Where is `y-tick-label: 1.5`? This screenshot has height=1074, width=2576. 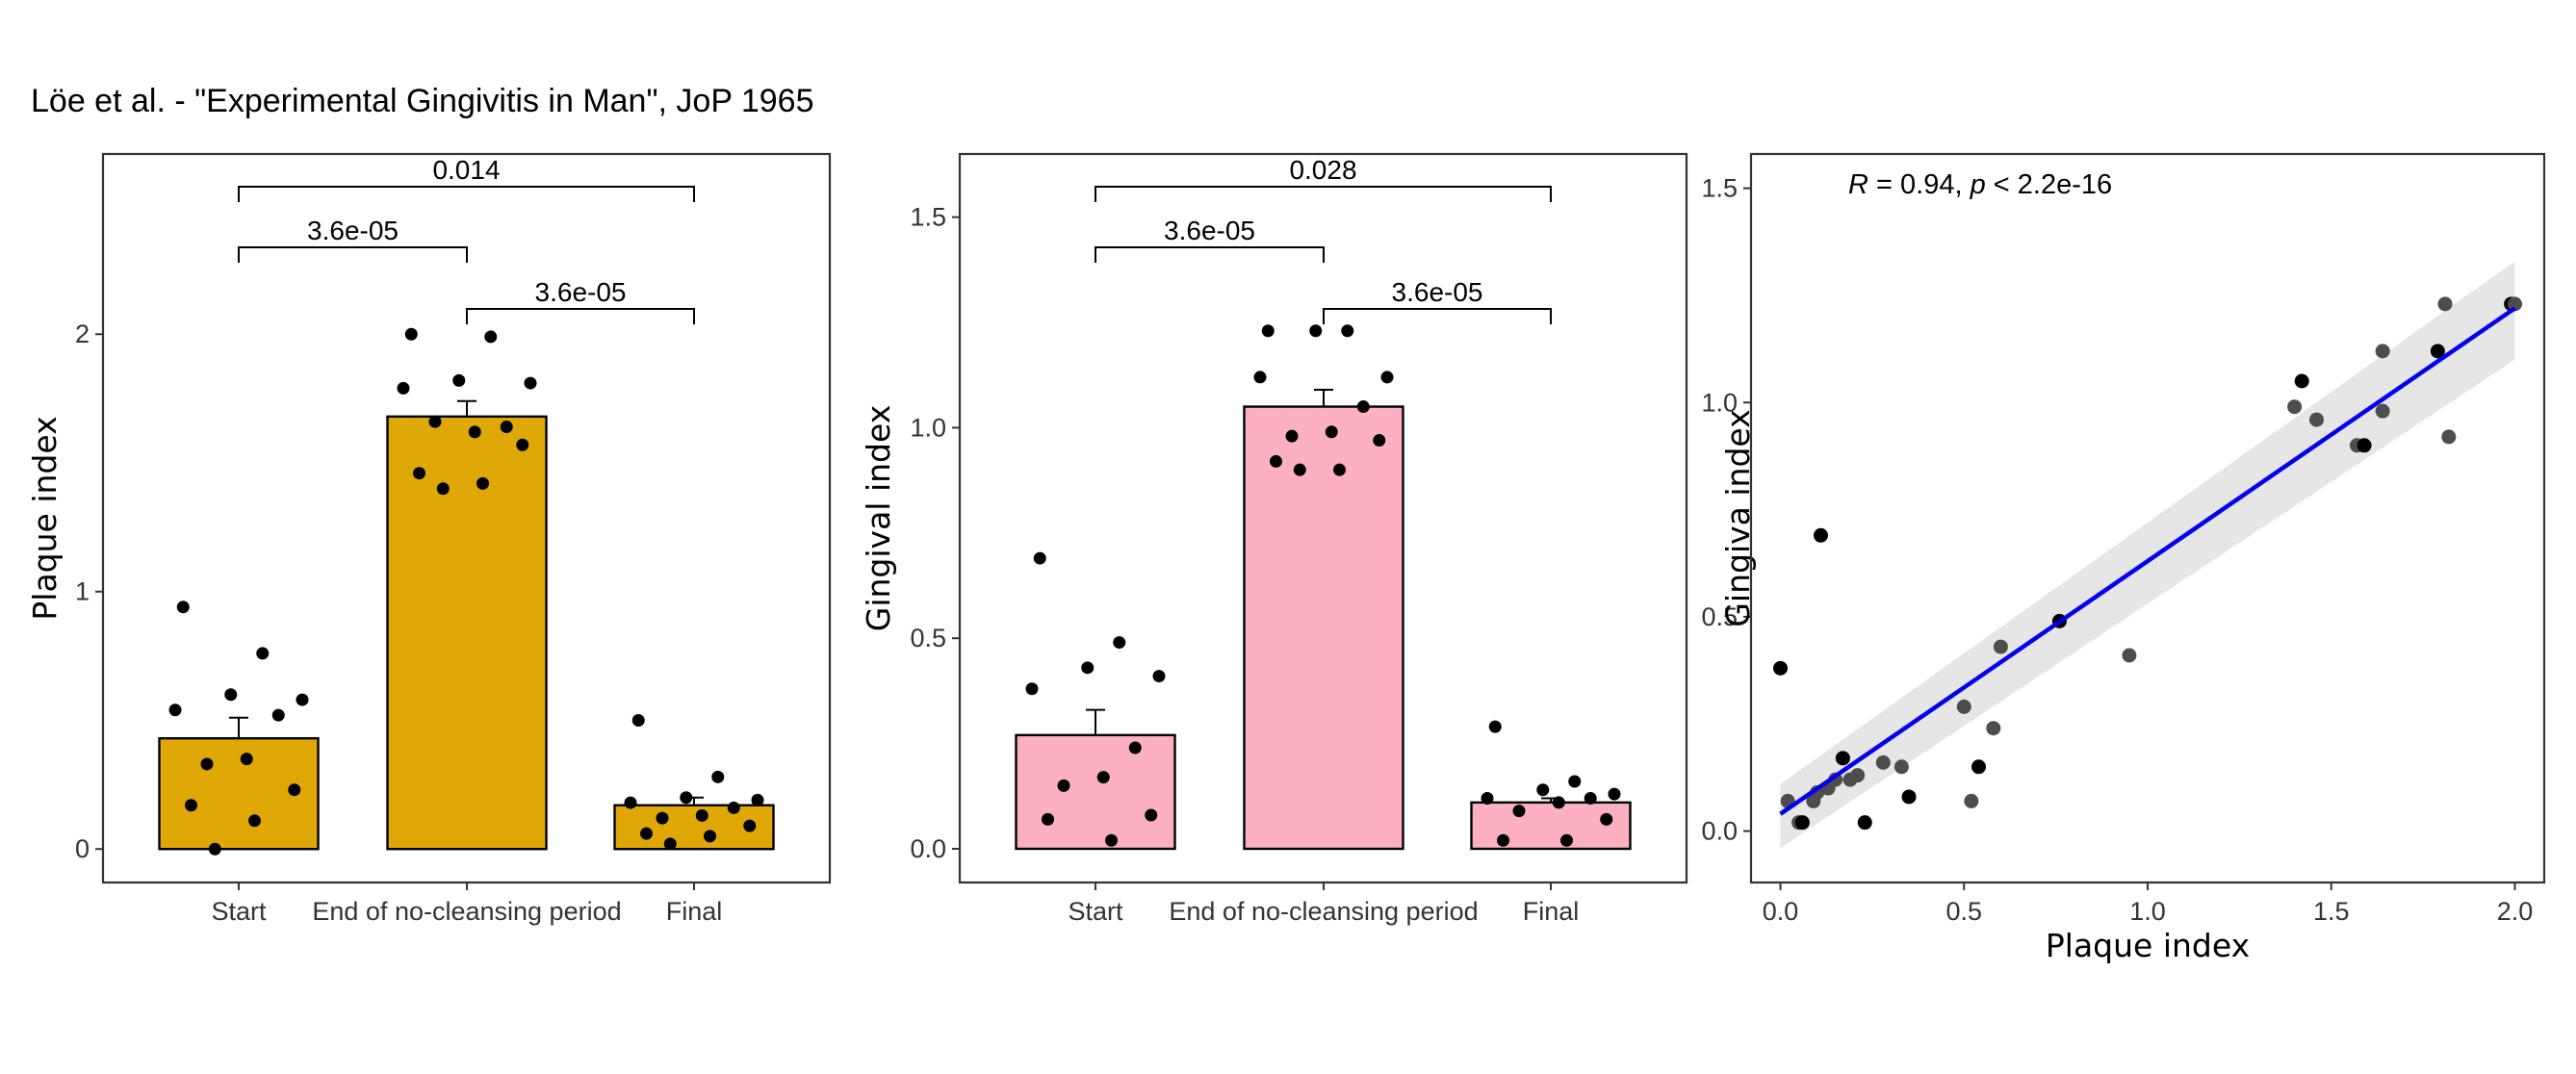
y-tick-label: 1.5 is located at coordinates (1720, 188).